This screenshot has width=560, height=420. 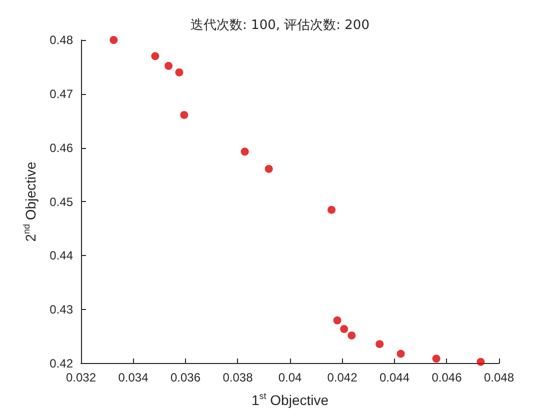 What do you see at coordinates (62, 309) in the screenshot?
I see `y-tick-label: 0.43` at bounding box center [62, 309].